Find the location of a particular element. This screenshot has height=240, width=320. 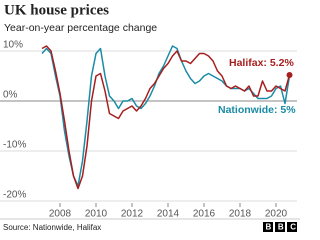

y-tick-label: 10% is located at coordinates (13, 45).